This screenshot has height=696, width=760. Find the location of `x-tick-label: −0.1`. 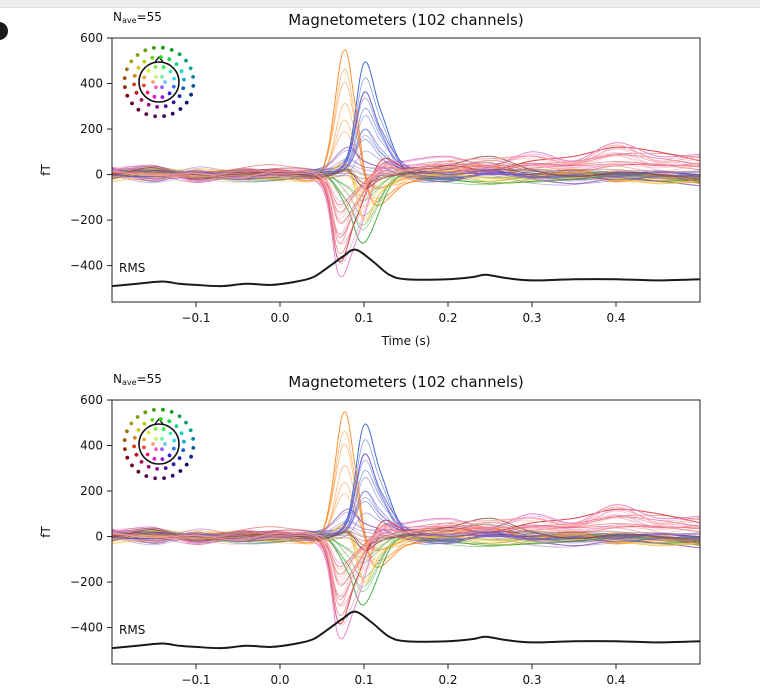

x-tick-label: −0.1 is located at coordinates (195, 318).